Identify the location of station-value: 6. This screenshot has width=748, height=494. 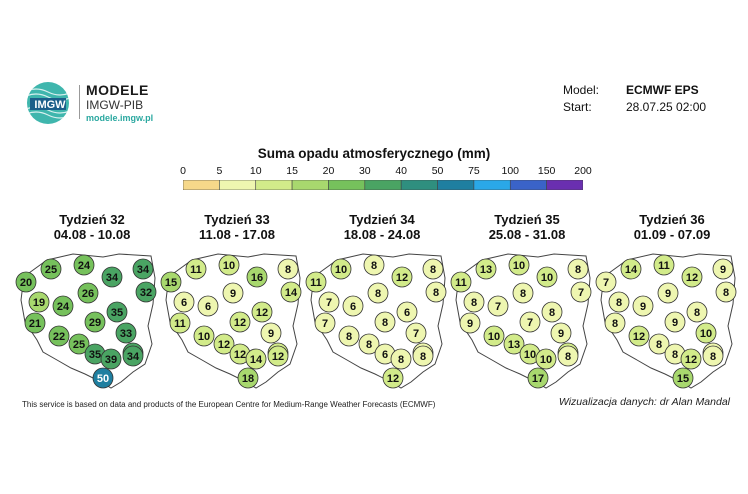
(407, 312).